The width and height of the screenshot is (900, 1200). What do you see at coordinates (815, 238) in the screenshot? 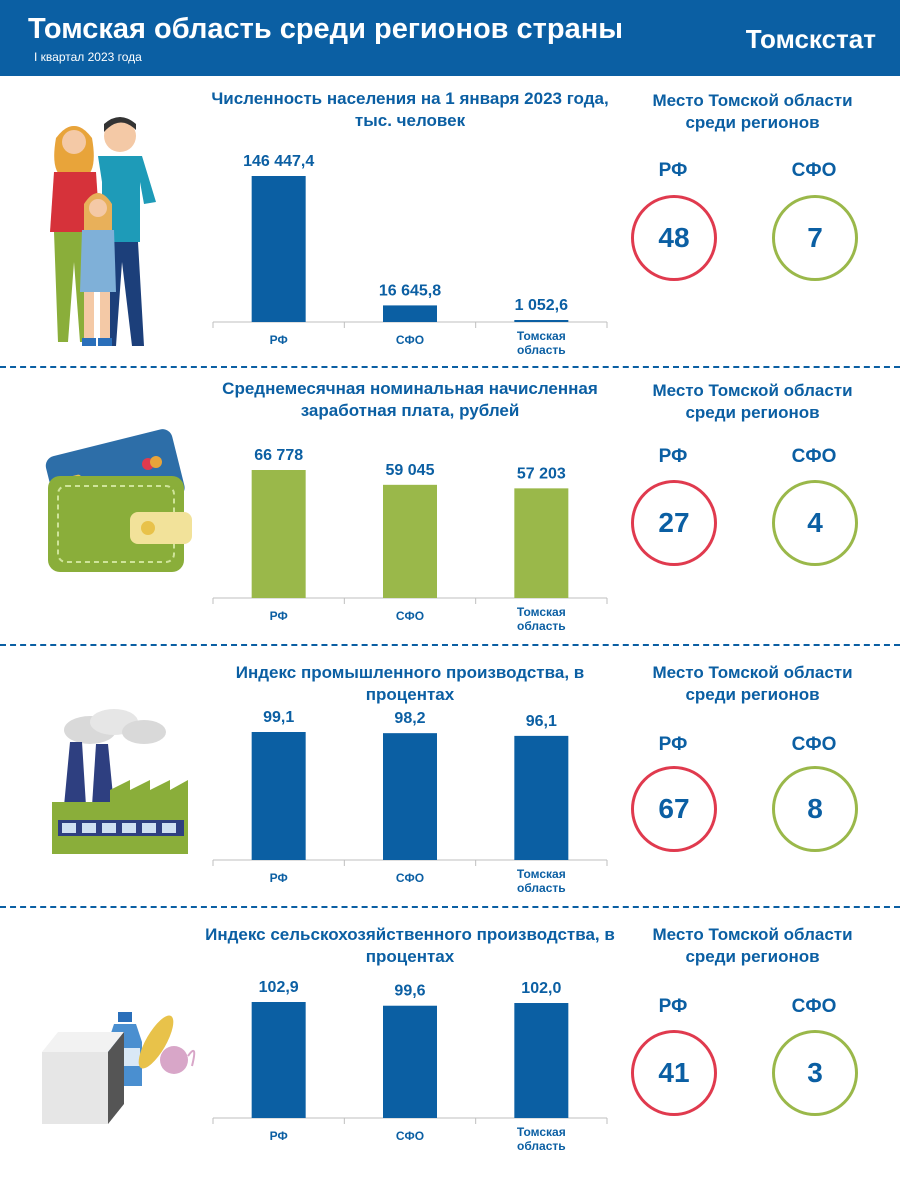
I see `rank-circle-sfo: 7` at bounding box center [815, 238].